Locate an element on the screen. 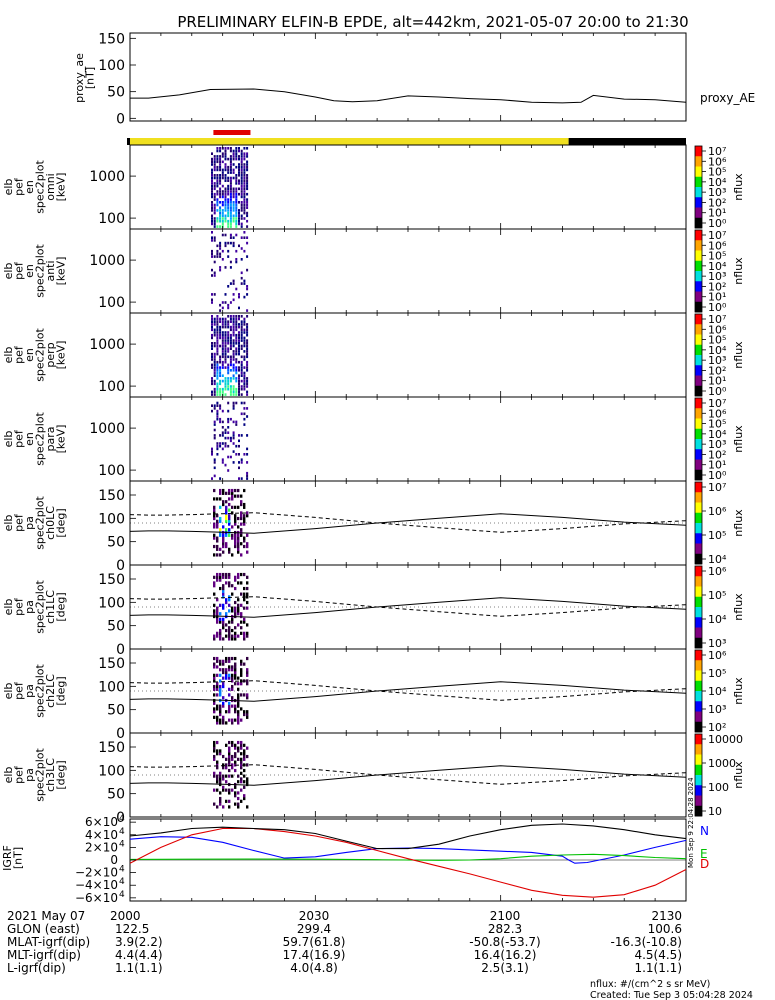  x-tick-label: 2130 is located at coordinates (666, 916).